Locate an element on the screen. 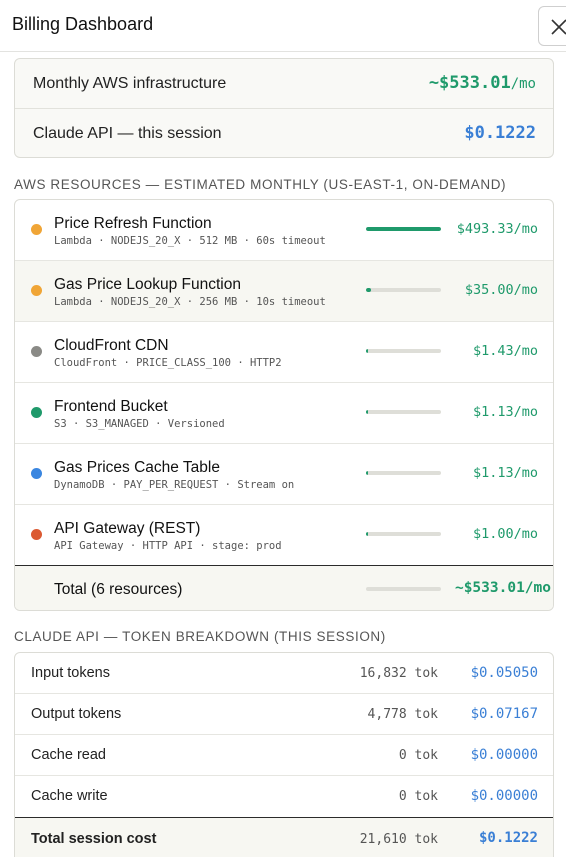  token-cost: $0.07167 is located at coordinates (504, 714).